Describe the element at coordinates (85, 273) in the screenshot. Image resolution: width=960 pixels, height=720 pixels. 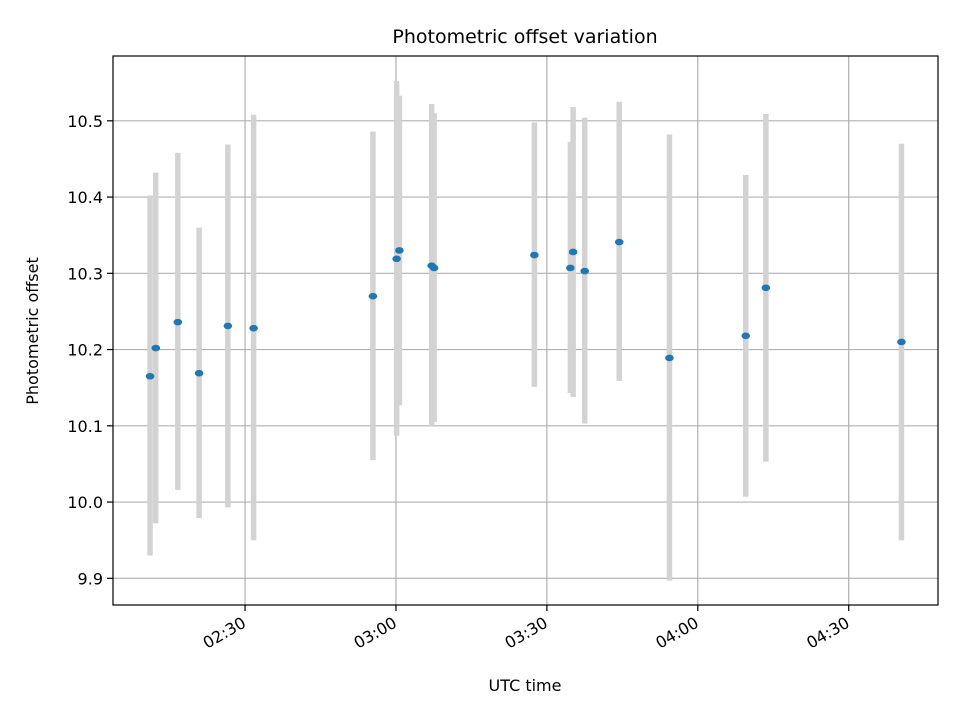
I see `y-tick-label: 10.3` at that location.